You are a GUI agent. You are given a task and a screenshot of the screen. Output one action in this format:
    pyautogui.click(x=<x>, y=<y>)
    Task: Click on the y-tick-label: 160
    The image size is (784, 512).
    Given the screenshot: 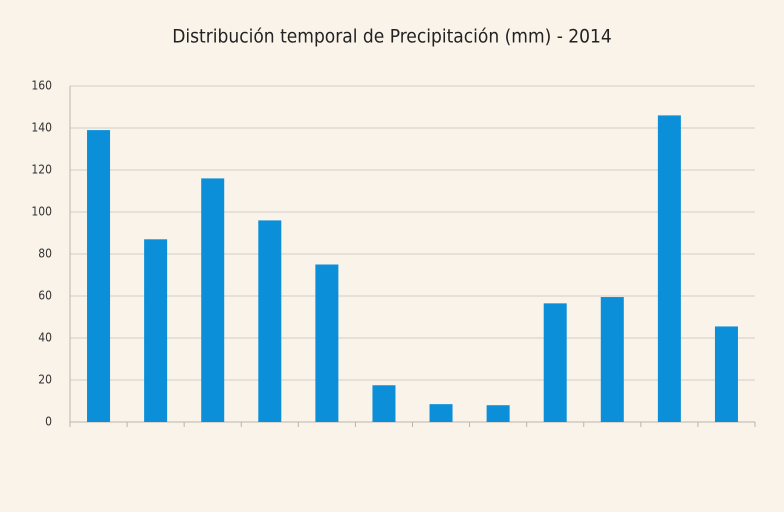 What is the action you would take?
    pyautogui.click(x=41, y=86)
    